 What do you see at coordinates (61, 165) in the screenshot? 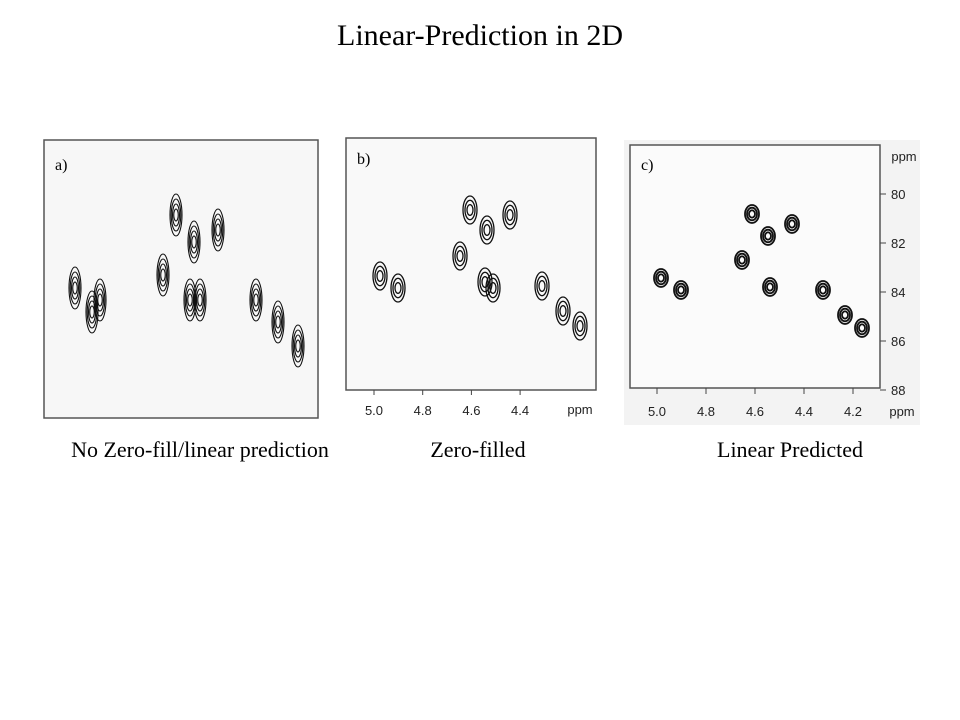
I see `panel-label: a)` at bounding box center [61, 165].